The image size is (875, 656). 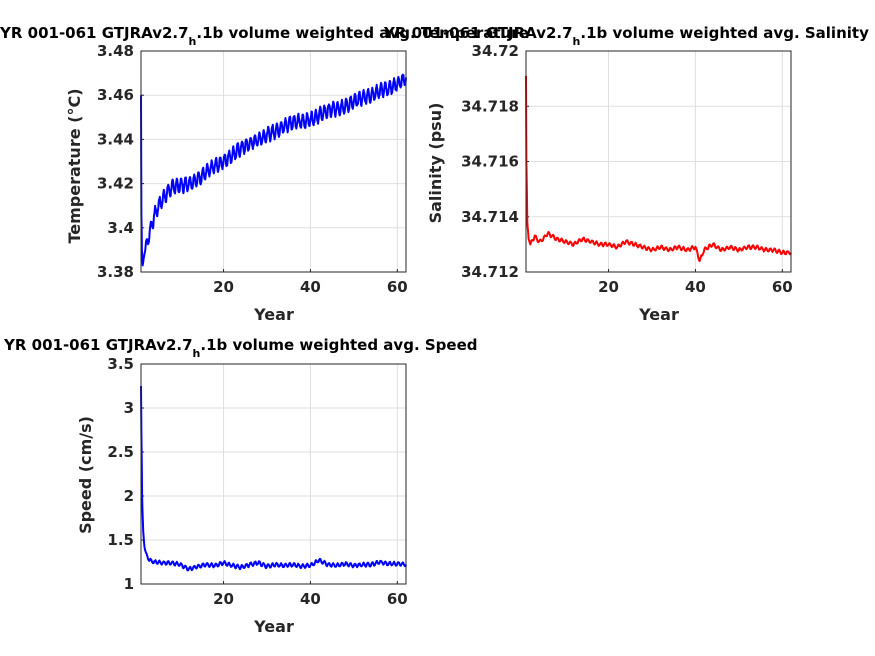 I want to click on salinity-series-line, so click(x=658, y=168).